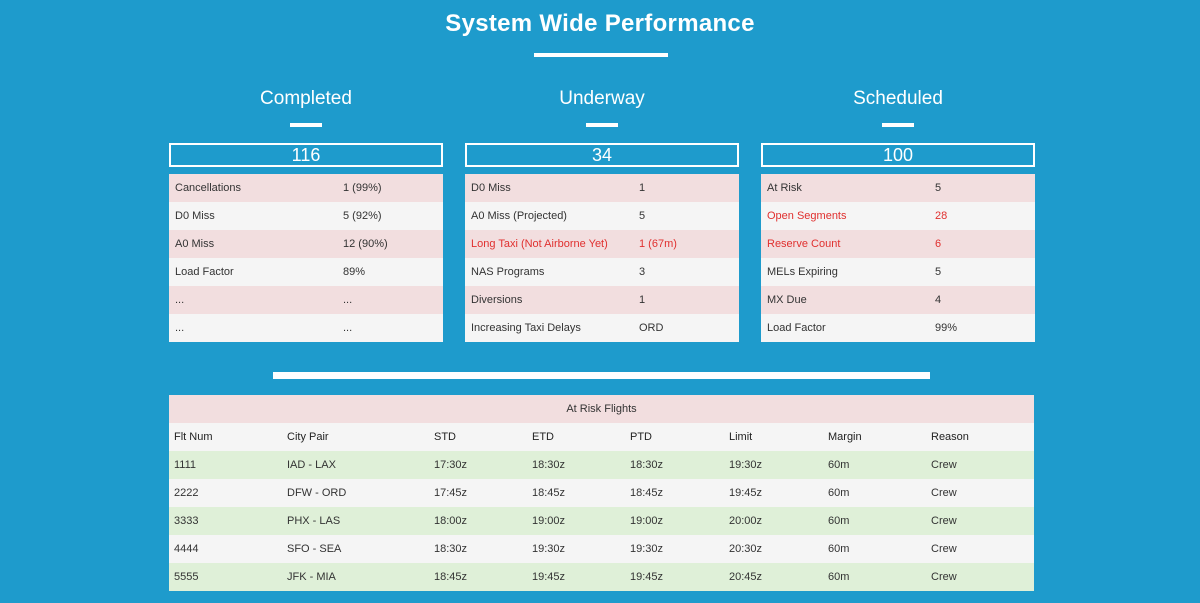  I want to click on column-header: Flt Num, so click(225, 437).